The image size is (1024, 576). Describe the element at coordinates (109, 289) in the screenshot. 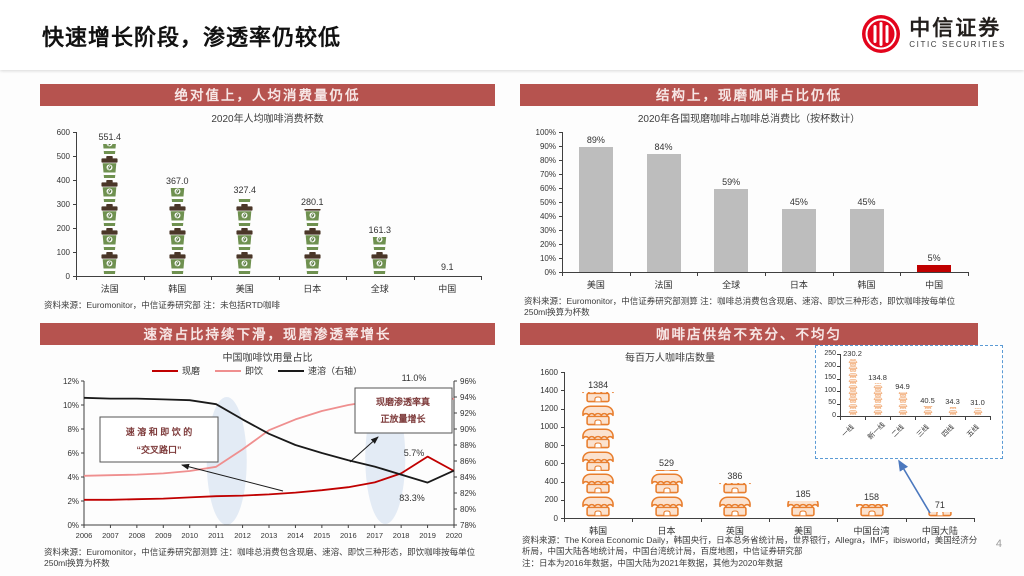

I see `x-axis-category-label: 法国` at that location.